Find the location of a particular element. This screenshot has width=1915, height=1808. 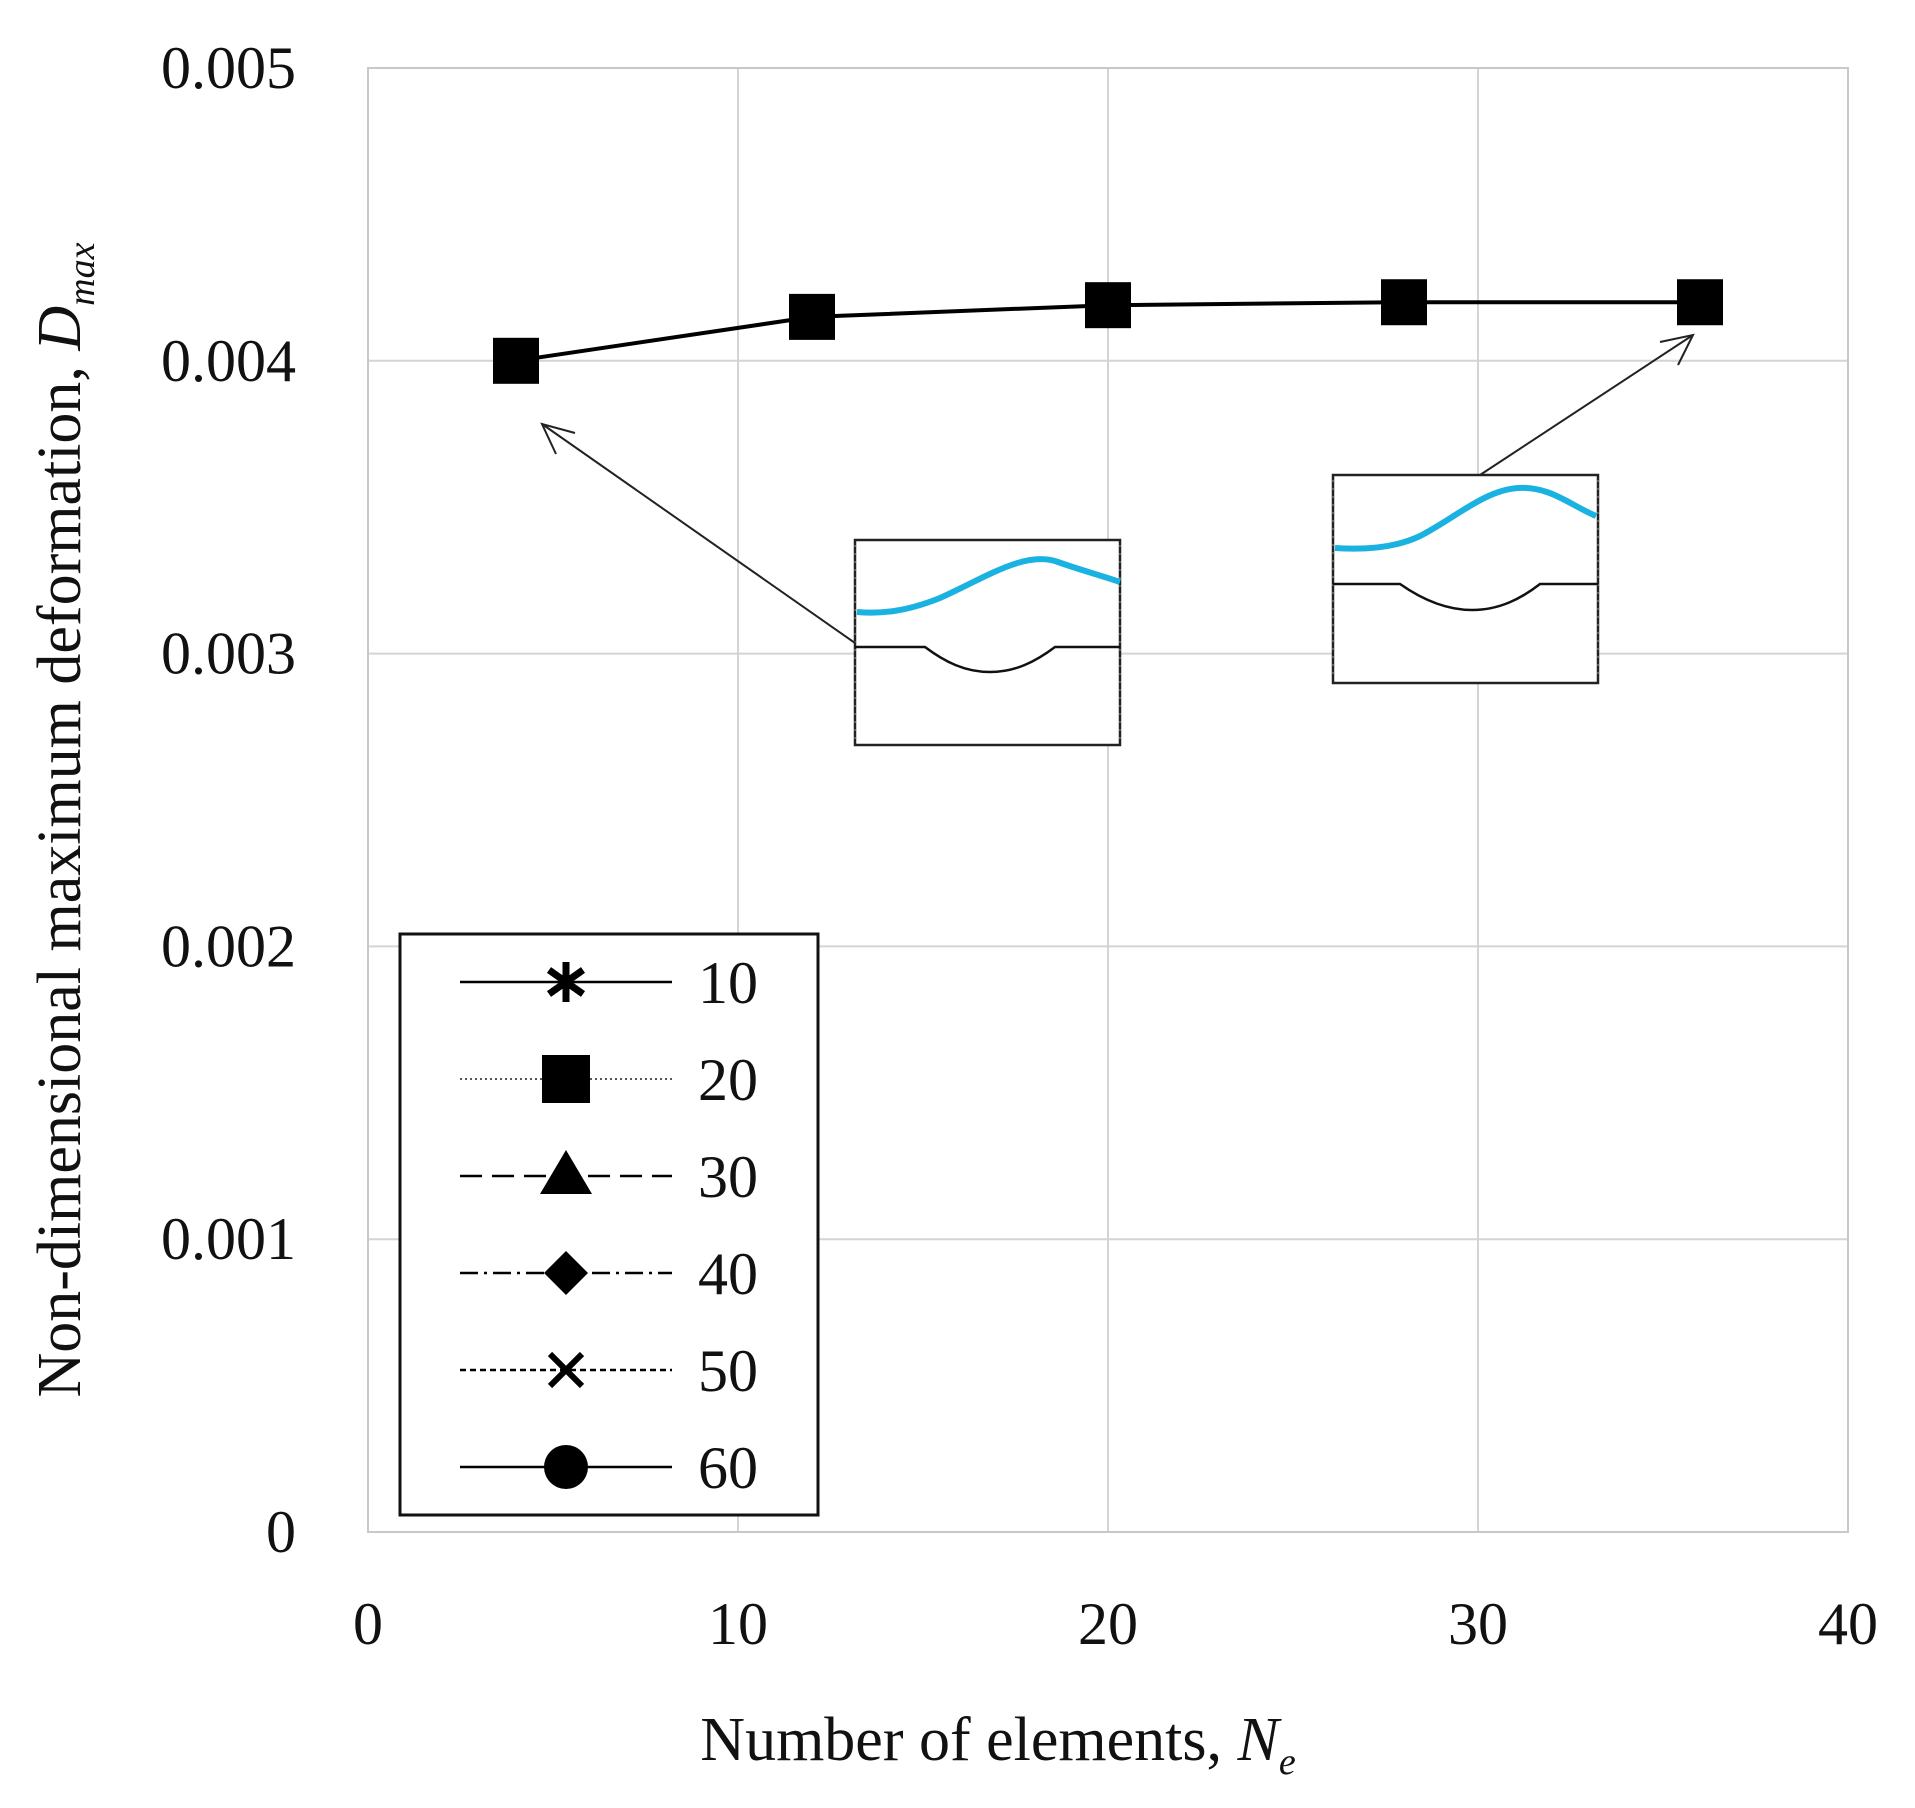

legend: 10 20 30 40 50 60 is located at coordinates (609, 1224).